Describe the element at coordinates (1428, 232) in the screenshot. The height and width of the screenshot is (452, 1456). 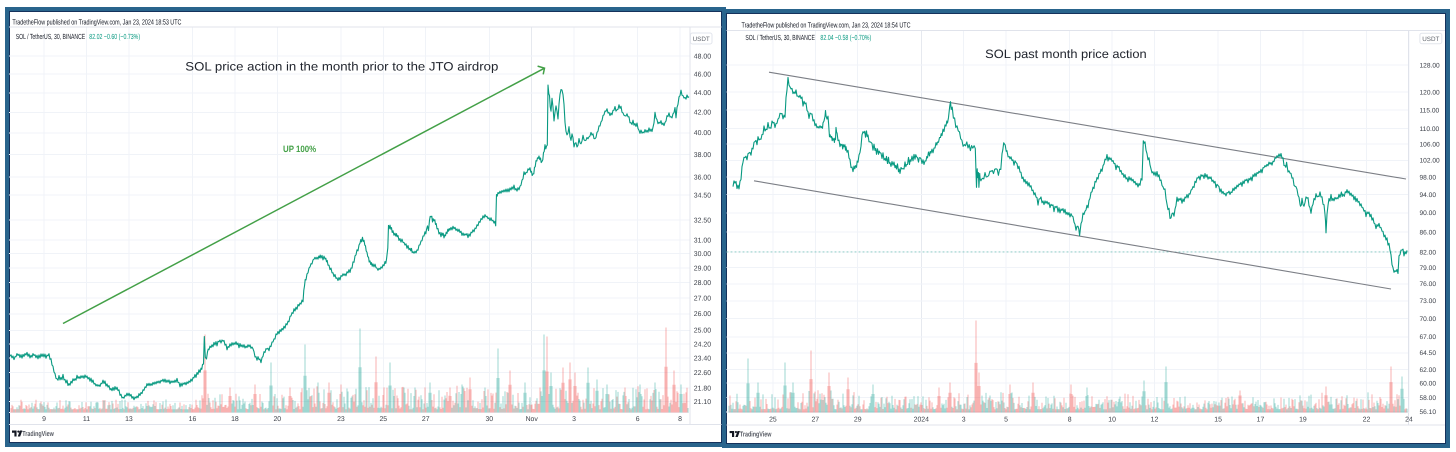
I see `svg-text: 86.00` at that location.